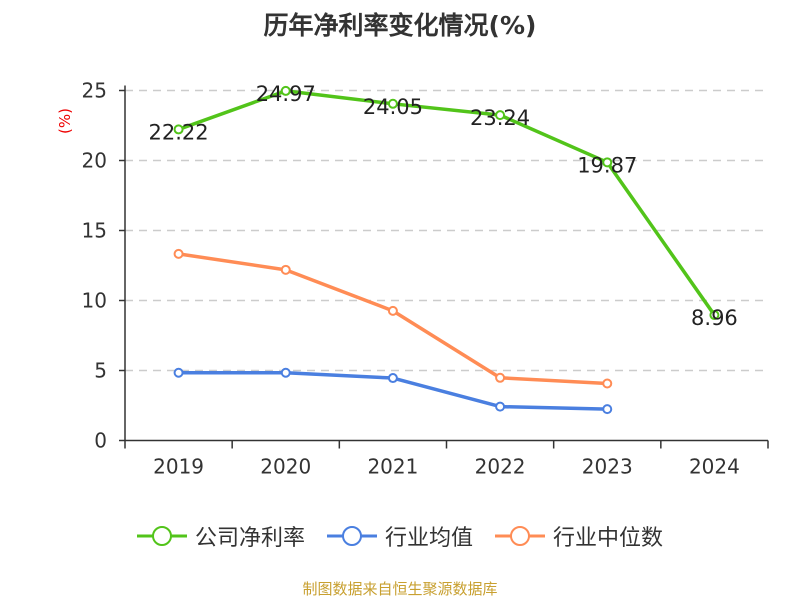 Image resolution: width=800 pixels, height=600 pixels. What do you see at coordinates (285, 467) in the screenshot?
I see `x-tick-label: 2020` at bounding box center [285, 467].